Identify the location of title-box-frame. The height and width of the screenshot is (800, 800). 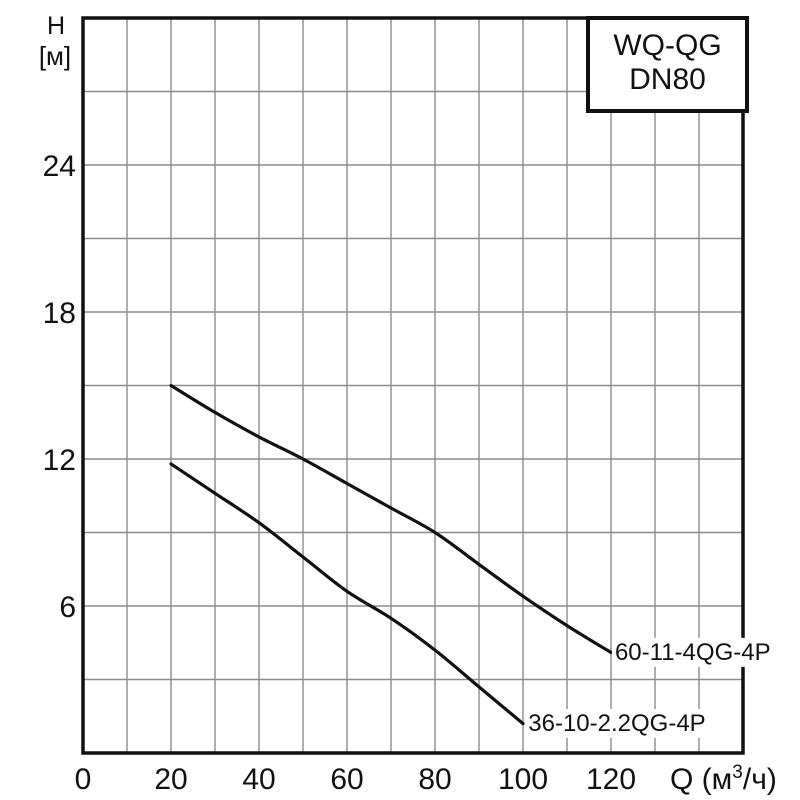
(667, 64).